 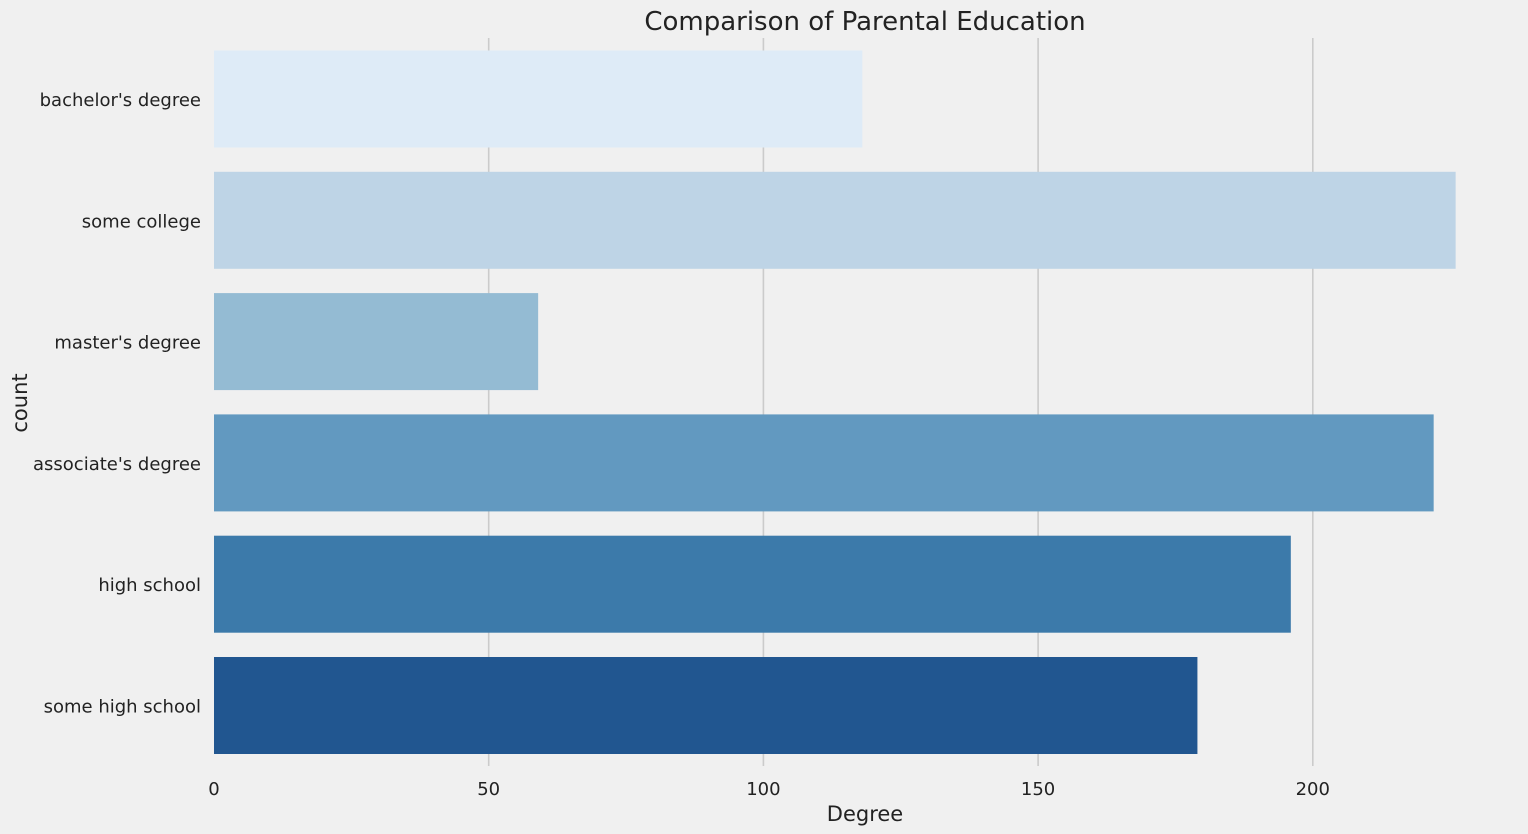 What do you see at coordinates (149, 585) in the screenshot?
I see `category-label: high school` at bounding box center [149, 585].